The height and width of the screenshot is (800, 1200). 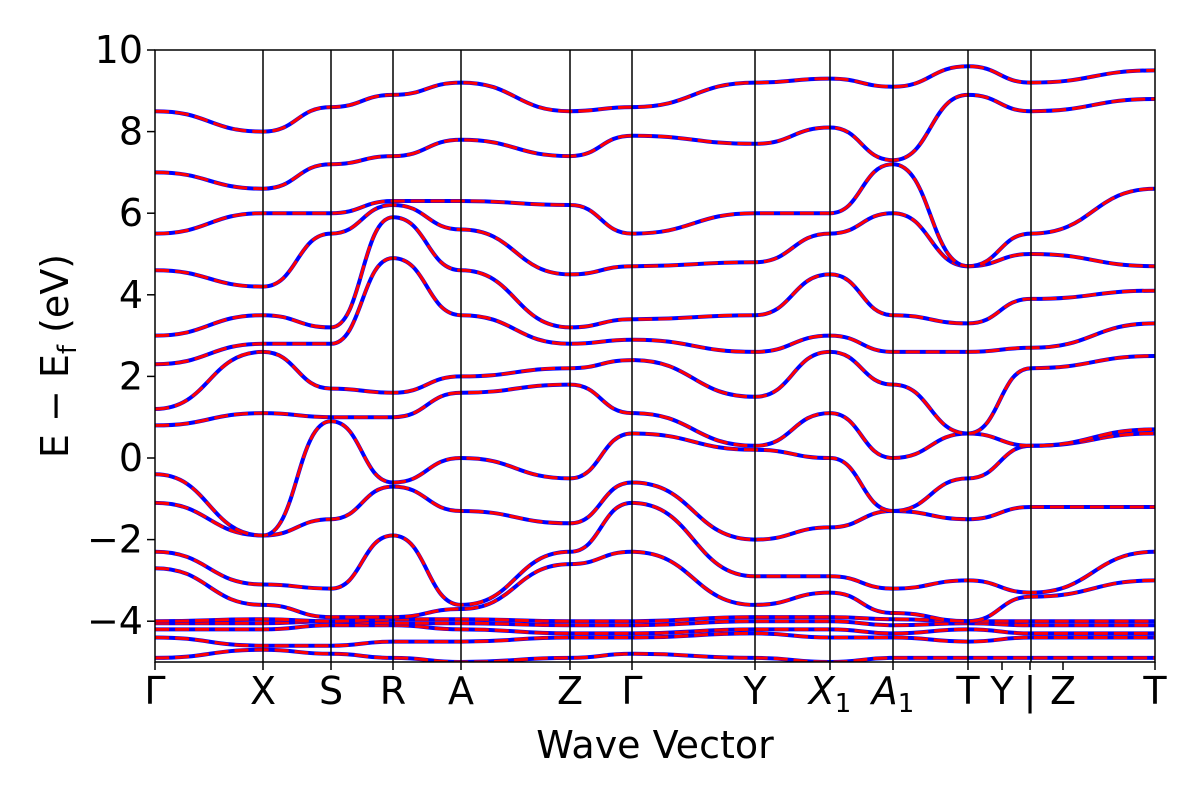 I want to click on x-tick-label-14: T, so click(x=1154, y=691).